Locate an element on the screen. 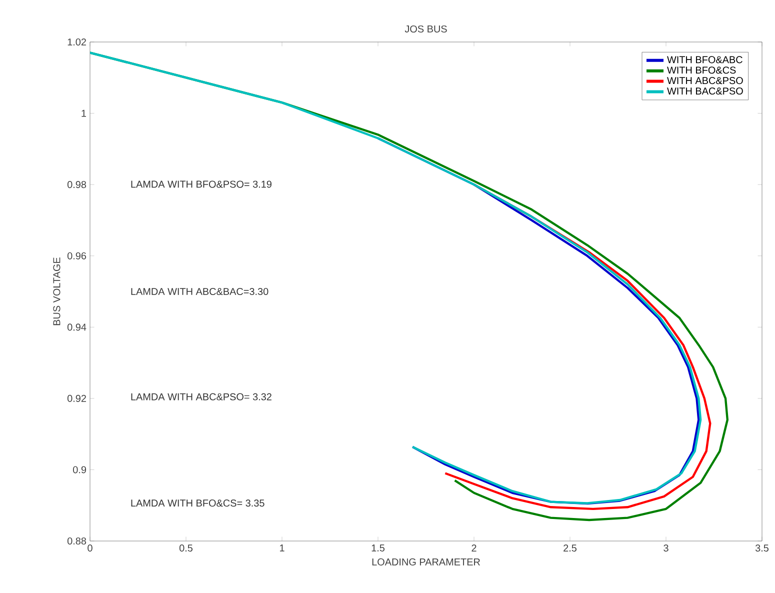 The image size is (775, 593). y-tick-label: 0.94 is located at coordinates (76, 327).